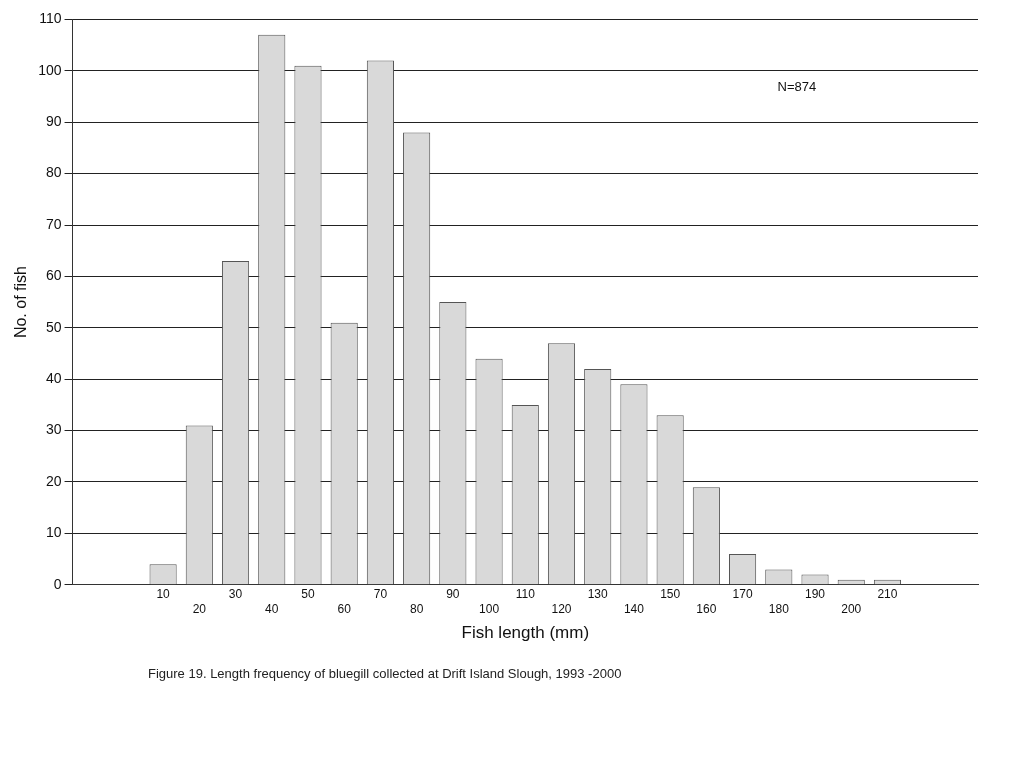 The image size is (1018, 776). Describe the element at coordinates (50, 69) in the screenshot. I see `y-tick-label: 100` at that location.